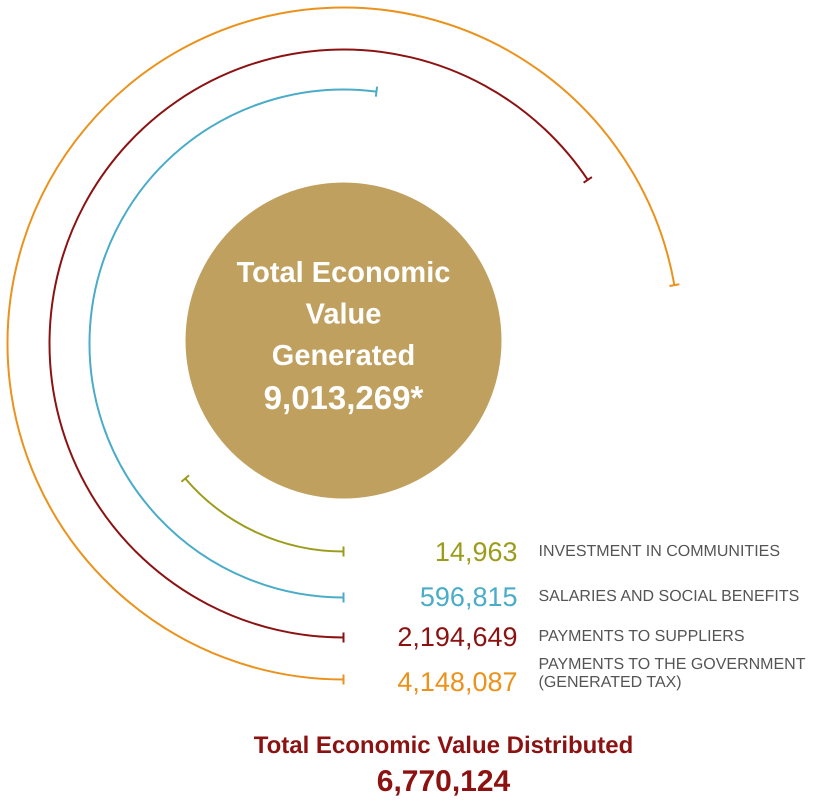 This screenshot has height=803, width=836. Describe the element at coordinates (641, 636) in the screenshot. I see `category-label: PAYMENTS TO SUPPLIERS` at that location.